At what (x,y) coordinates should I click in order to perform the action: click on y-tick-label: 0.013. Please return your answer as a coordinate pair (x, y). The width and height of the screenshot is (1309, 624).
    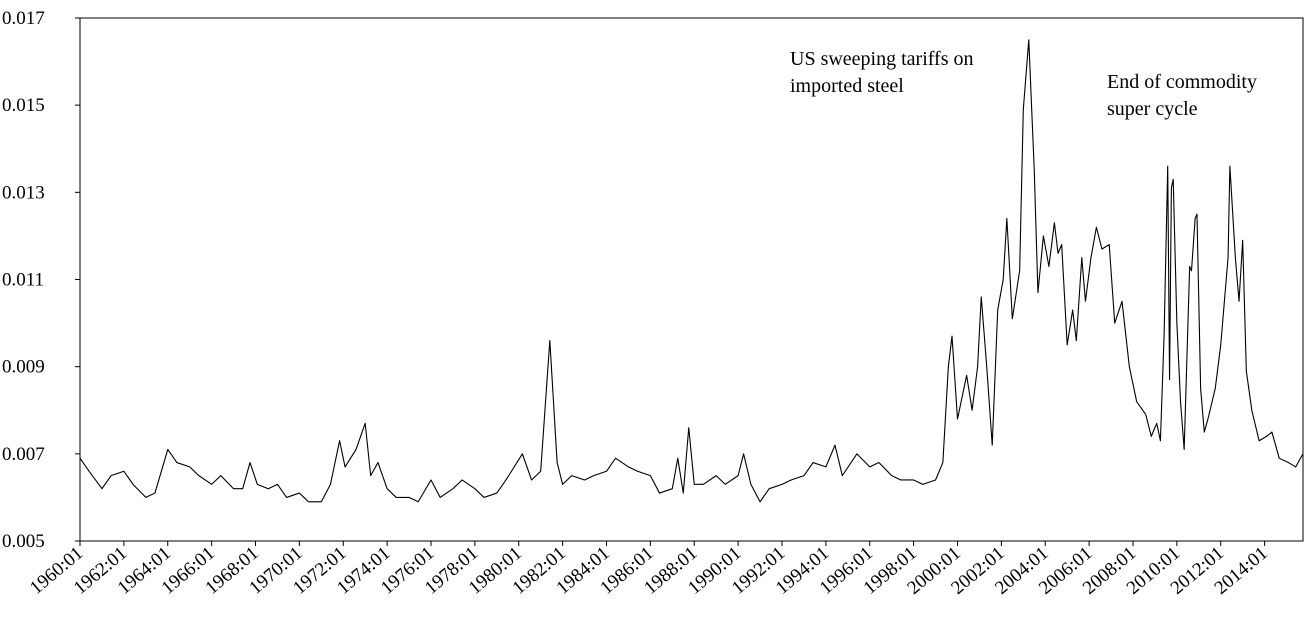
    Looking at the image, I should click on (23, 192).